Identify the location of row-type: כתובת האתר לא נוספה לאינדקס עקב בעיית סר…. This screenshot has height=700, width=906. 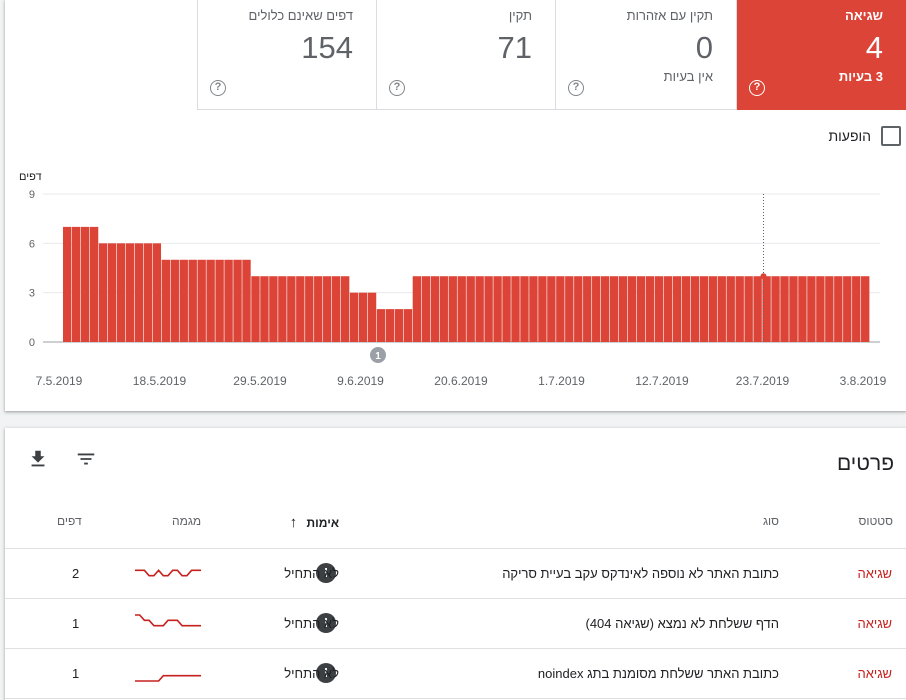
(640, 573).